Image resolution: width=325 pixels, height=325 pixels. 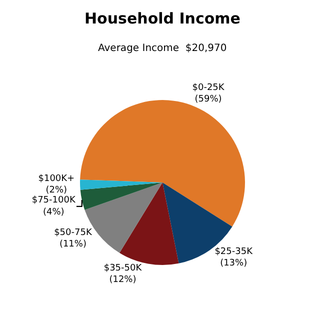 What do you see at coordinates (162, 48) in the screenshot?
I see `chart-subtitle: Average Income $20,970` at bounding box center [162, 48].